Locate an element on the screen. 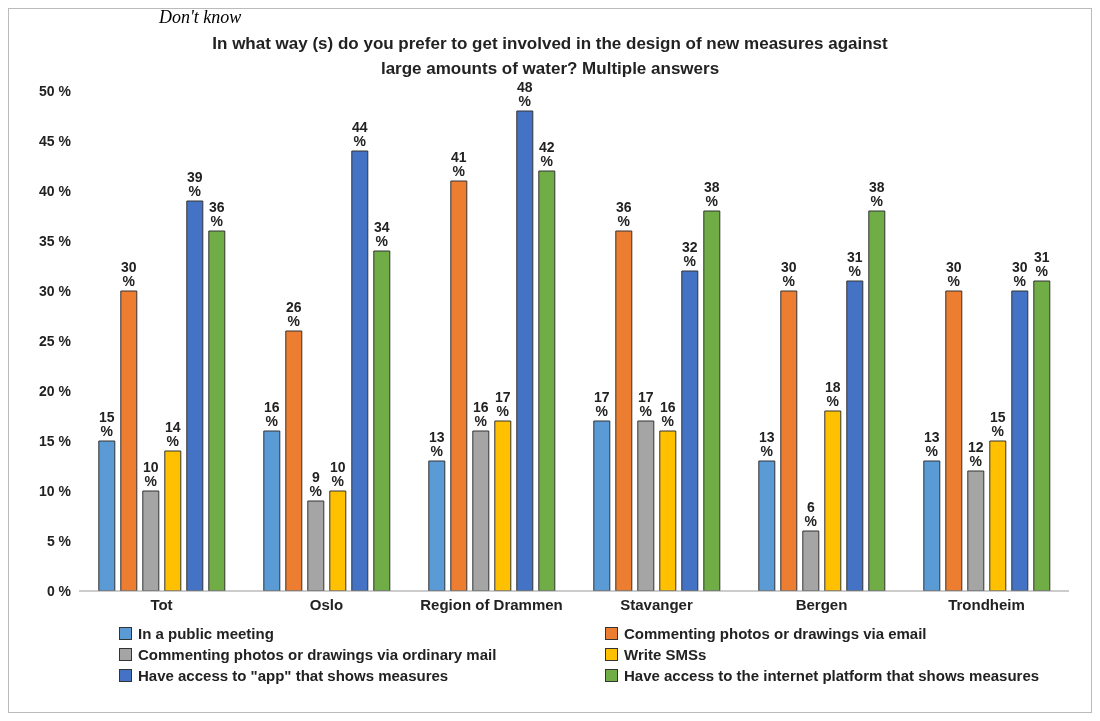 This screenshot has height=721, width=1100. data-label: 44 % is located at coordinates (360, 134).